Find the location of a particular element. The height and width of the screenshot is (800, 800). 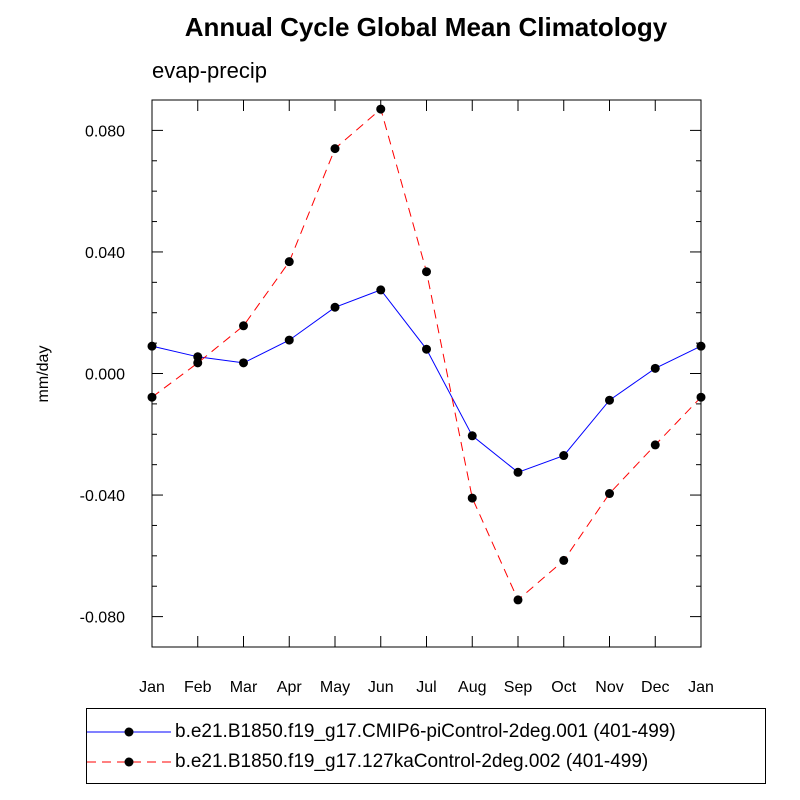

x-tick-label: Jul is located at coordinates (426, 687).